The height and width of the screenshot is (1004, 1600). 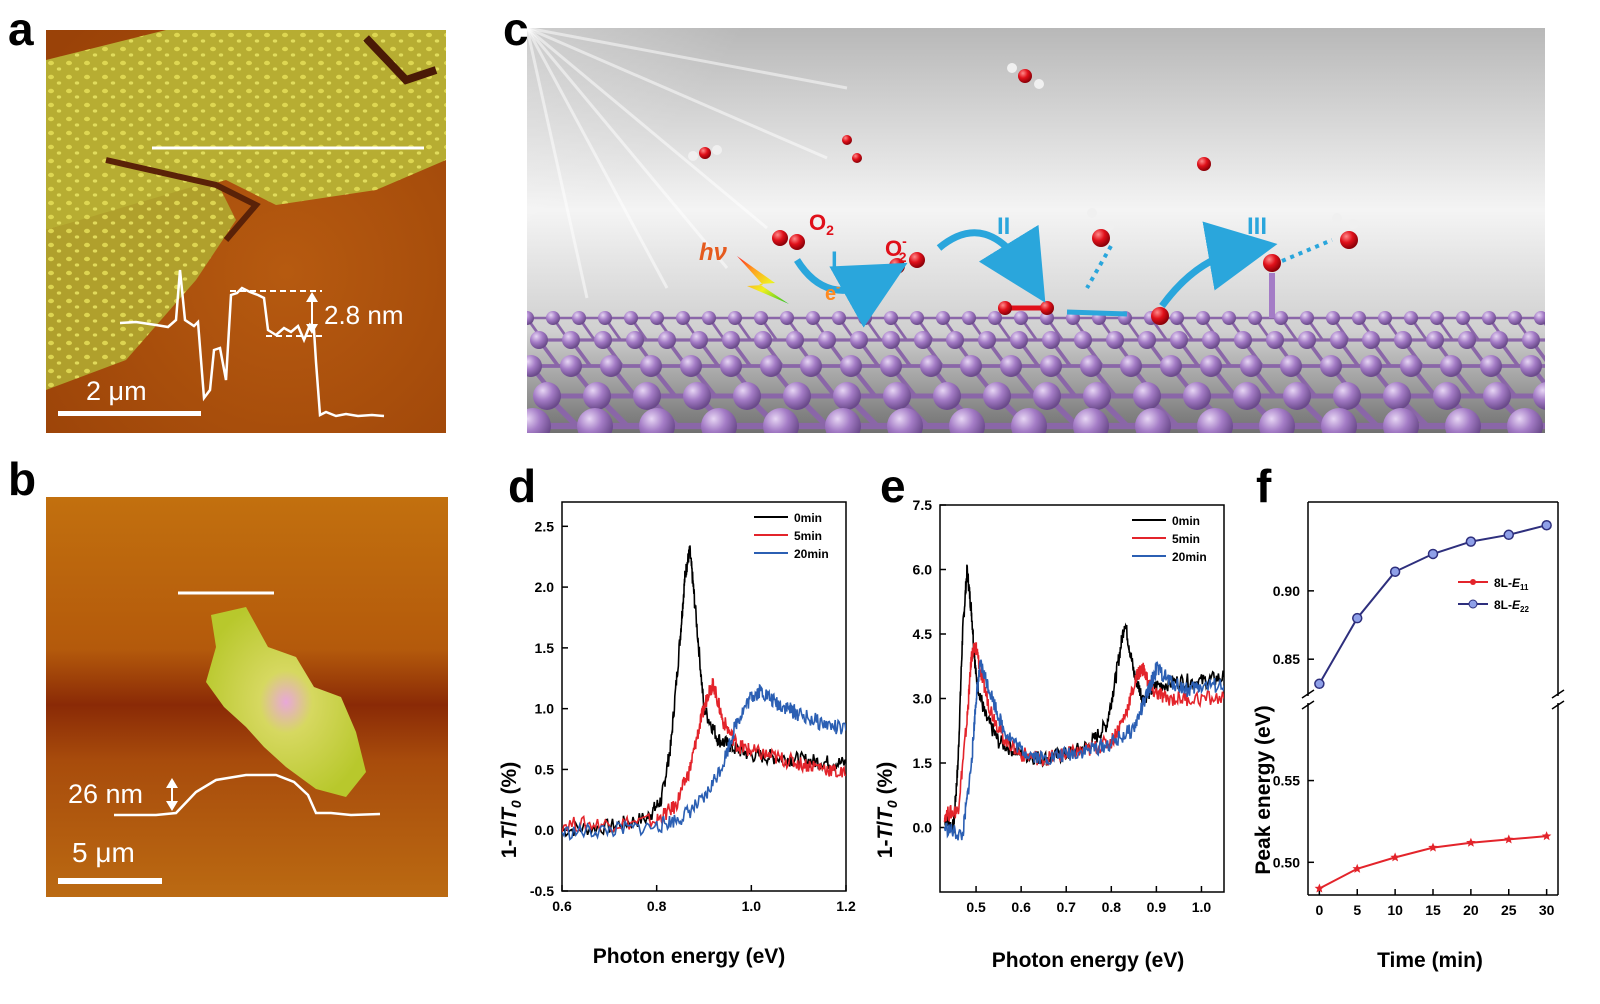 I want to click on scale-label-b: 5 μm, so click(x=103, y=852).